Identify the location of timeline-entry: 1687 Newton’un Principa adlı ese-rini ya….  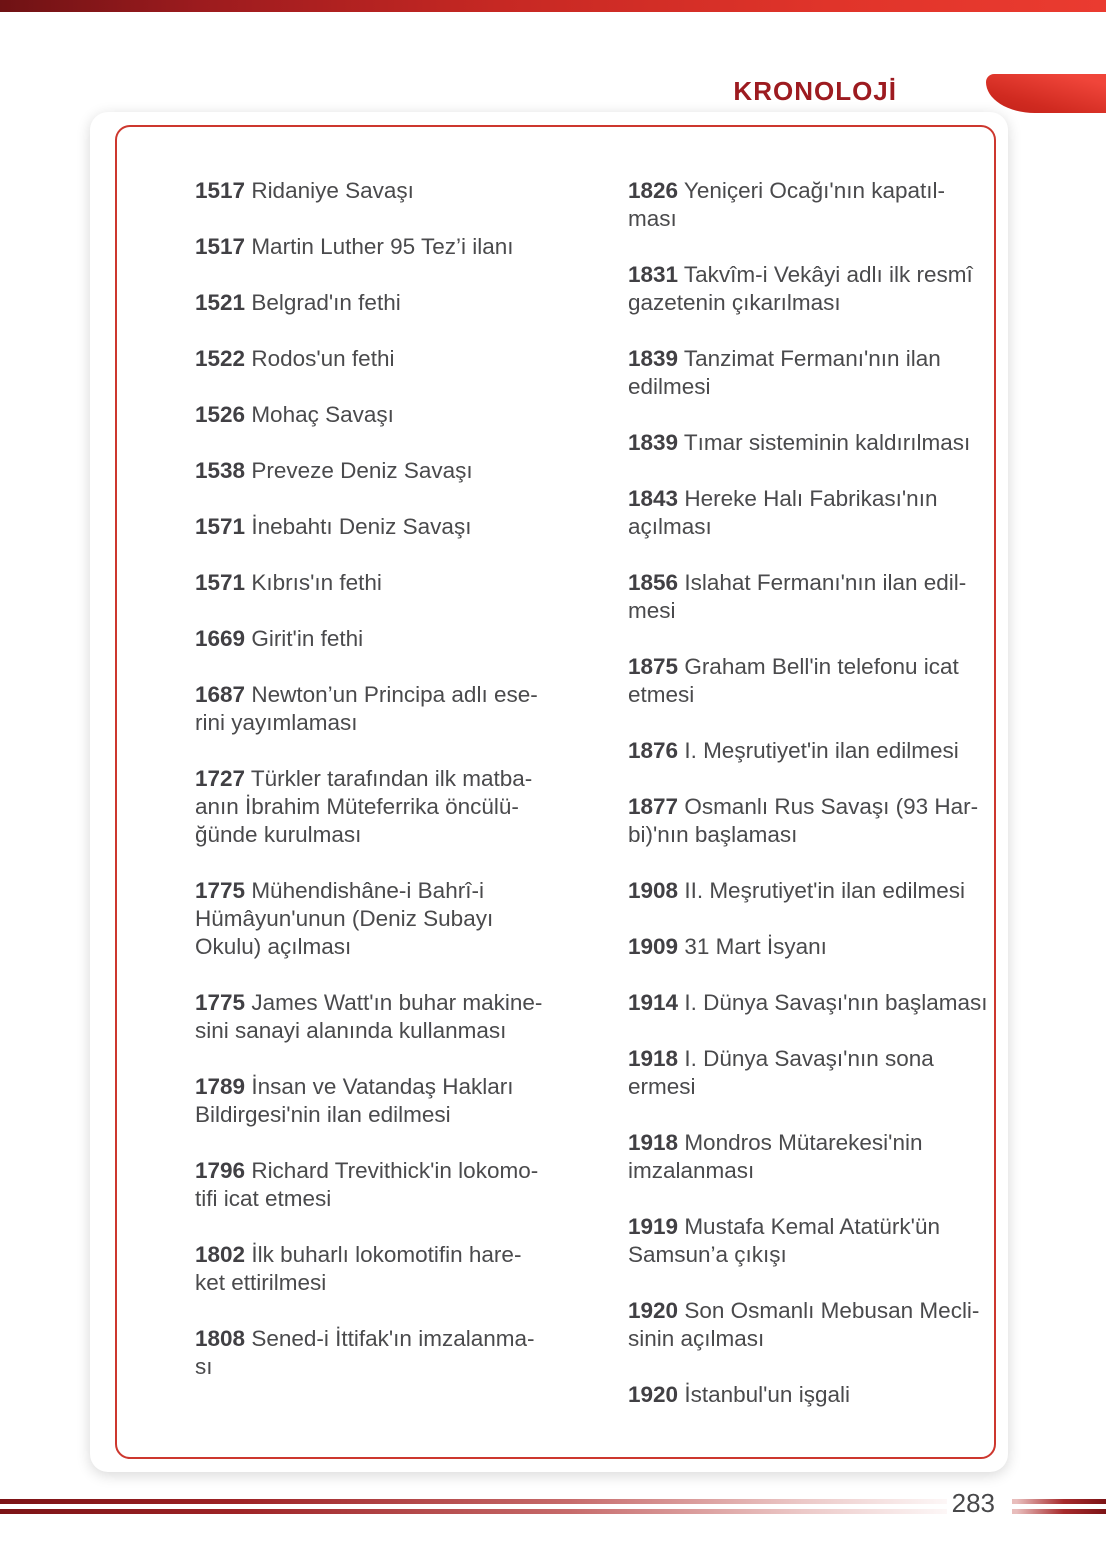
(366, 708).